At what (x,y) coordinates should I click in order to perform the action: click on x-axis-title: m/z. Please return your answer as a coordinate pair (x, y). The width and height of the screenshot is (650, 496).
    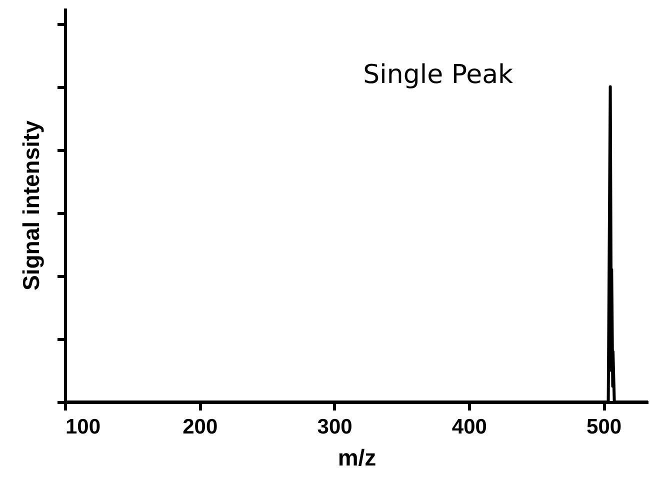
    Looking at the image, I should click on (357, 457).